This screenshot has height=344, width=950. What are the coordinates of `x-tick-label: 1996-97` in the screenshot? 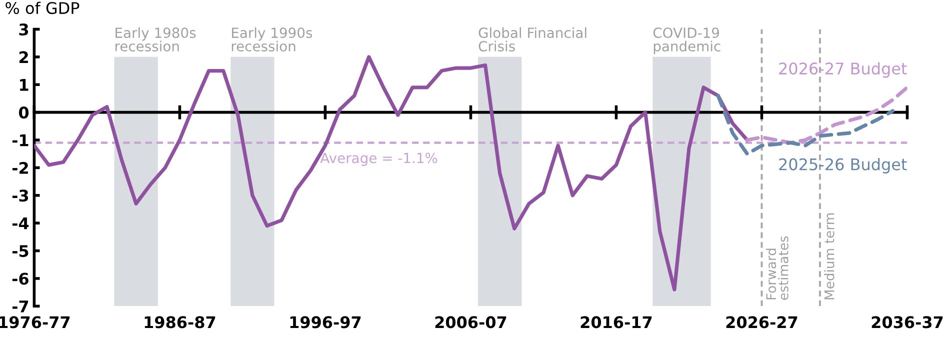 It's located at (325, 322).